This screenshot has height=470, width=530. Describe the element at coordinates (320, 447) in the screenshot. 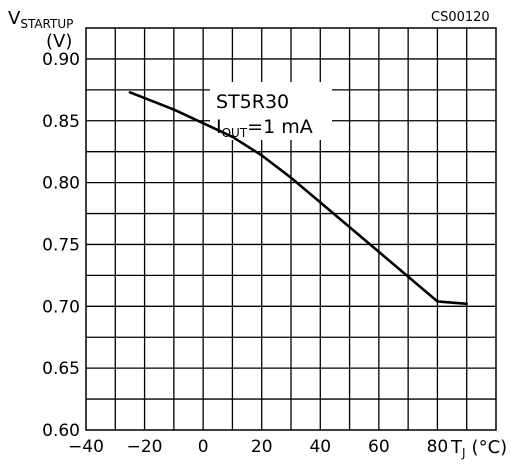

I see `x-tick-label: 40` at that location.